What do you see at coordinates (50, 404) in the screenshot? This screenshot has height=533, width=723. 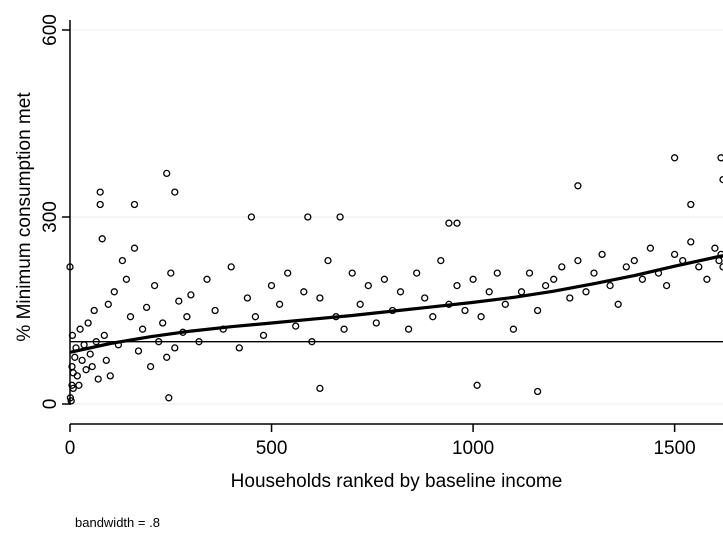 I see `y-tick-label: 0` at bounding box center [50, 404].